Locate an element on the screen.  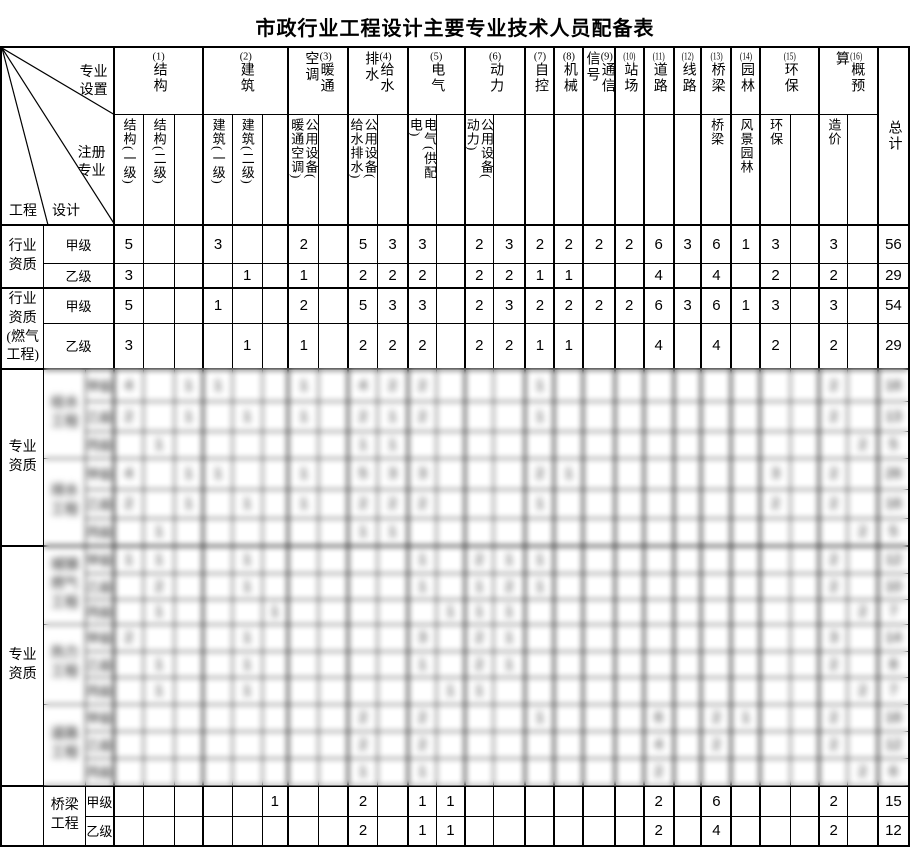
value: 16 is located at coordinates (893, 503).